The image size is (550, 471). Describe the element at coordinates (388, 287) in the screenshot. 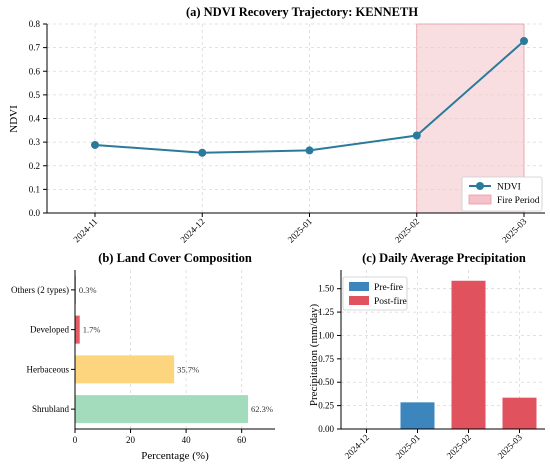

I see `legend-pre-fire-label: Pre-fire` at that location.